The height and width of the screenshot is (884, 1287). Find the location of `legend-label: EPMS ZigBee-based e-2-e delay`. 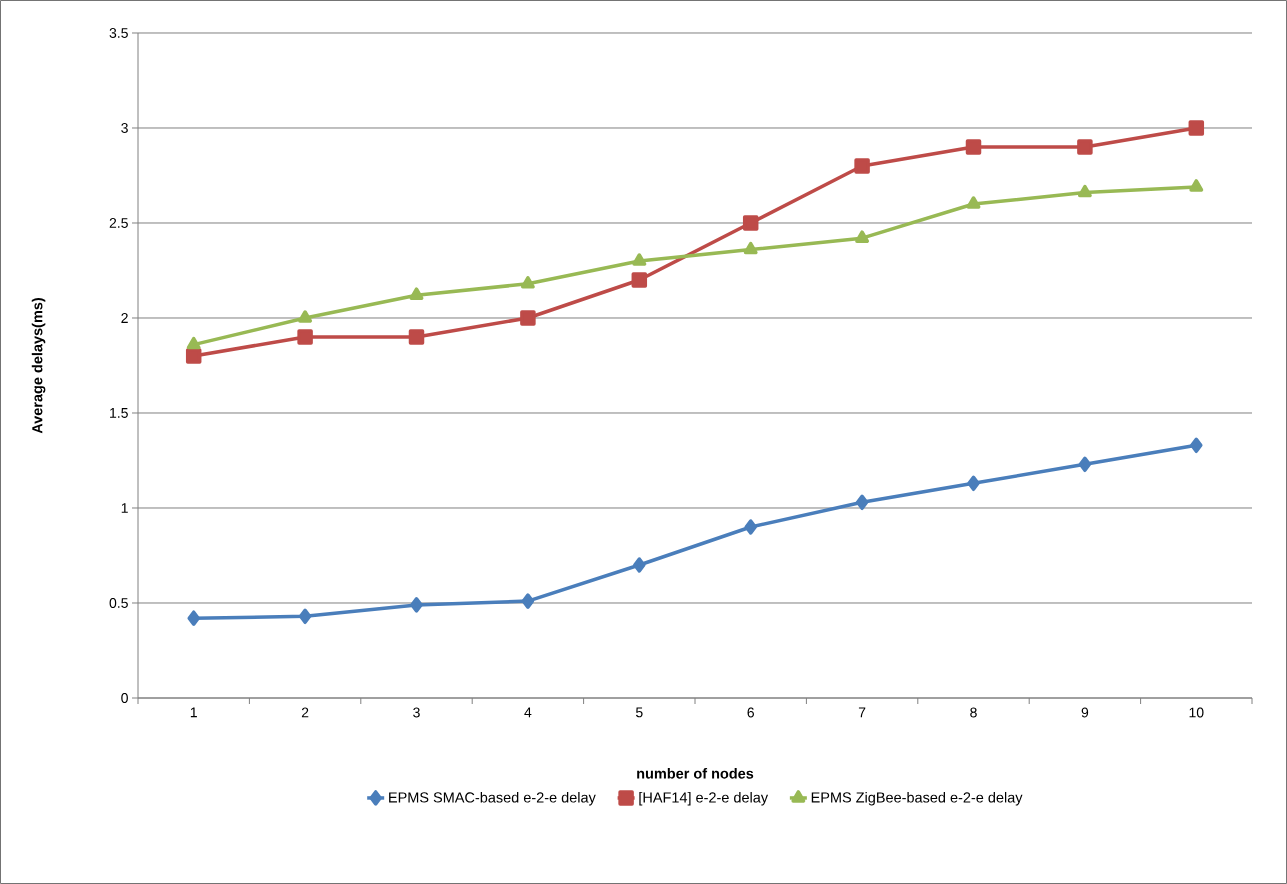

legend-label: EPMS ZigBee-based e-2-e delay is located at coordinates (917, 798).